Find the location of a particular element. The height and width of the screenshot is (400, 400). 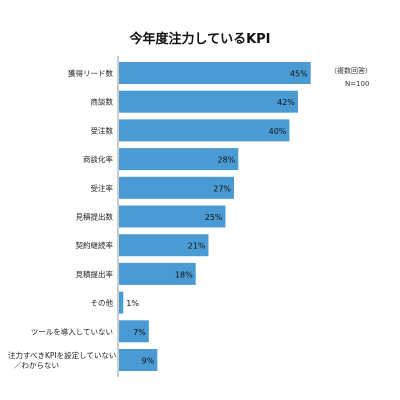

value-label-9: 7% is located at coordinates (139, 332).